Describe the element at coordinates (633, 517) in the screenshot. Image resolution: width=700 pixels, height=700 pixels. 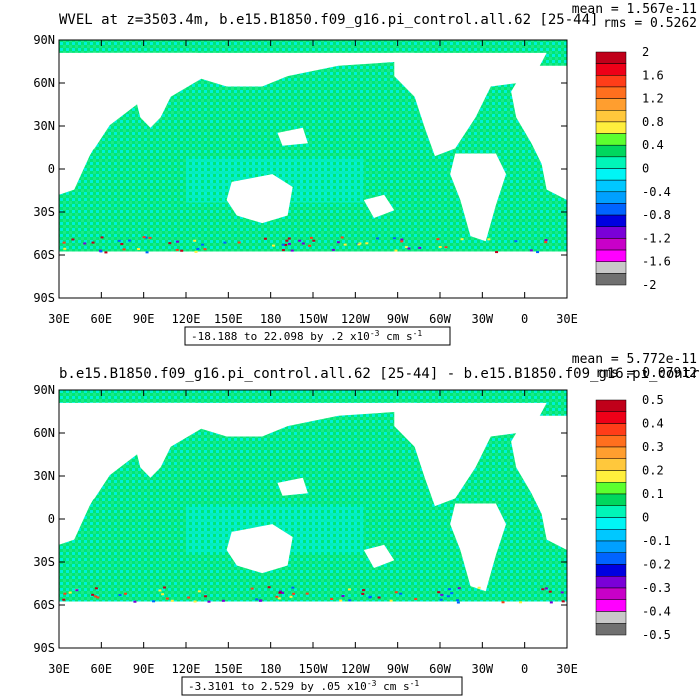
I see `panel-bottom-colorbar: 0.5 0.4 0.3 0.2 0.1 0 -0.1 -0.2 -0.3 -0.4 -0.5` at that location.